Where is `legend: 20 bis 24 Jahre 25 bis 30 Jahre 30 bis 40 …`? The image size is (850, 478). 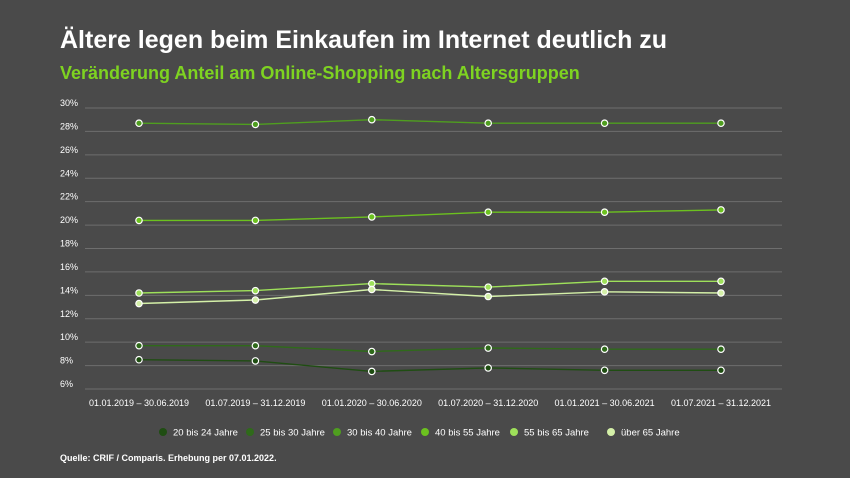
legend: 20 bis 24 Jahre 25 bis 30 Jahre 30 bis 40 … is located at coordinates (419, 433).